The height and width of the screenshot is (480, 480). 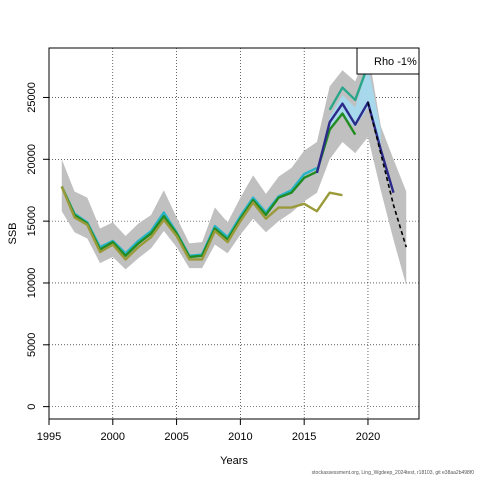 I want to click on x-axis-title: Years, so click(x=234, y=461).